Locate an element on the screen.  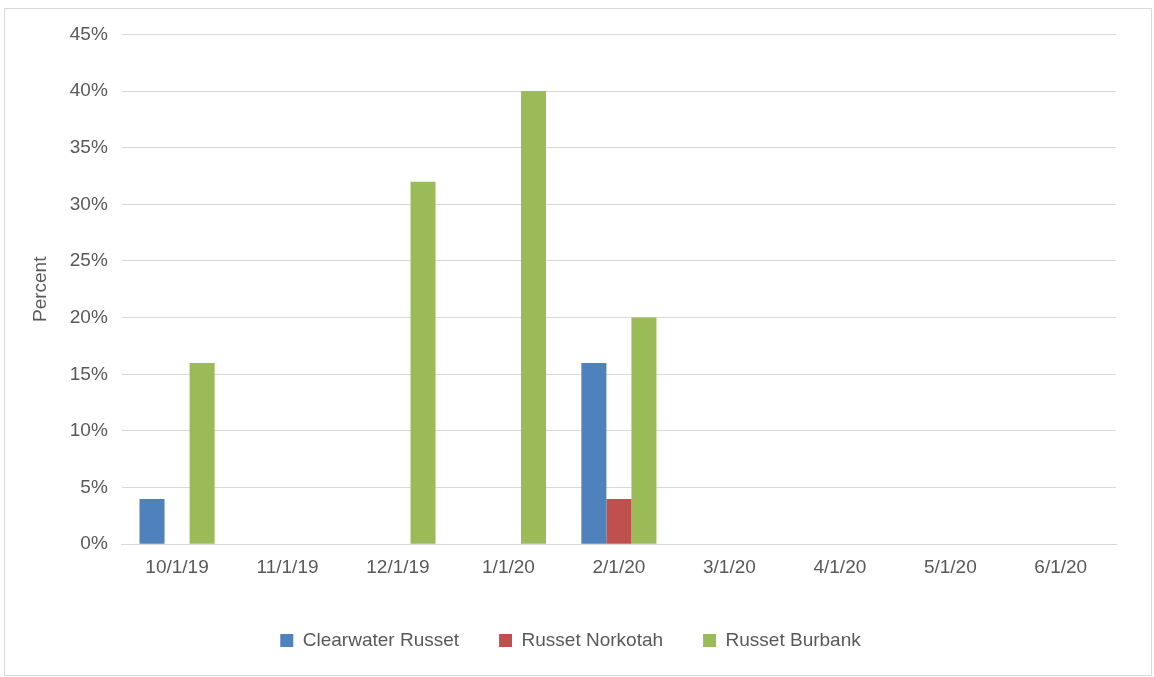
legend-label: Clearwater Russet is located at coordinates (381, 639).